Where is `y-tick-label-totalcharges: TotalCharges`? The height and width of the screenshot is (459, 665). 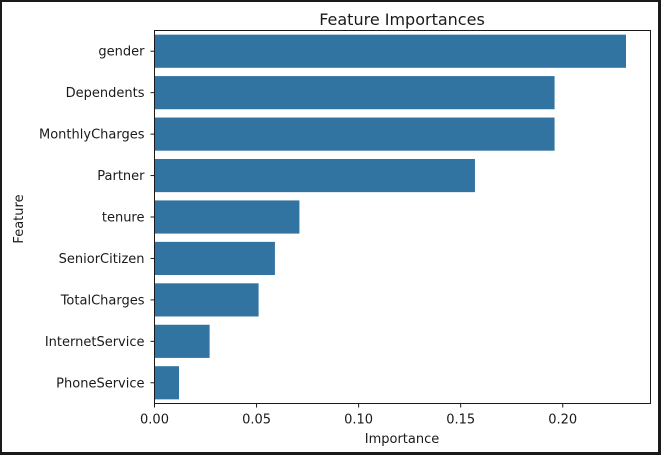 y-tick-label-totalcharges: TotalCharges is located at coordinates (102, 300).